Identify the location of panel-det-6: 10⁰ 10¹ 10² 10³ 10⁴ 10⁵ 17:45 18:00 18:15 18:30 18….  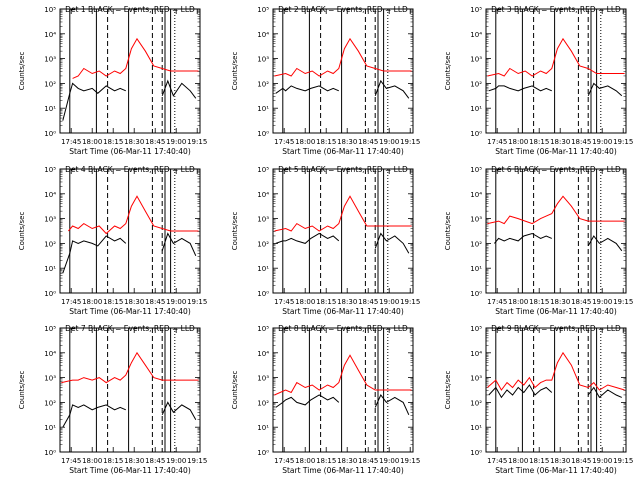
(538, 240).